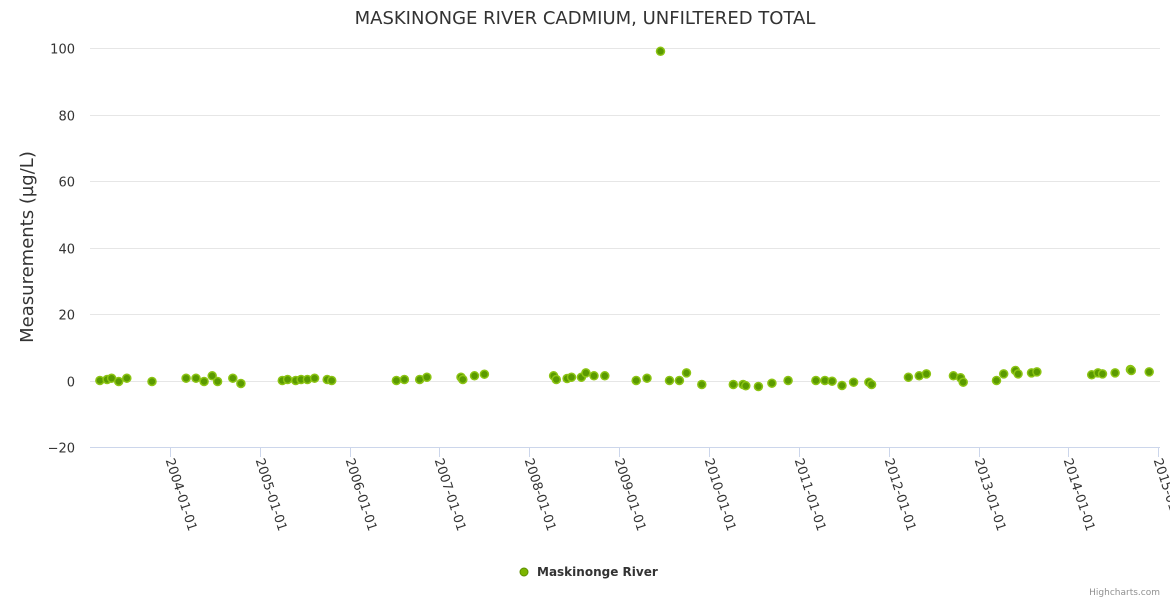 This screenshot has height=600, width=1170. What do you see at coordinates (61, 449) in the screenshot?
I see `y-tick-label: −20` at bounding box center [61, 449].